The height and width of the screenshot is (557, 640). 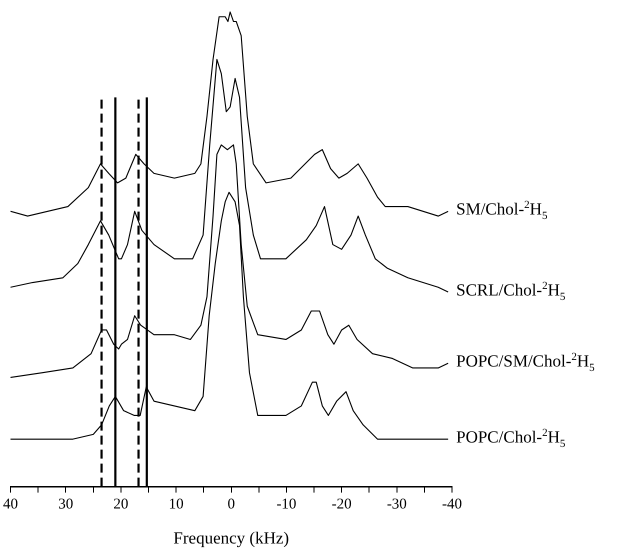 What do you see at coordinates (511, 438) in the screenshot?
I see `series-label: POPC/Chol-$^{2}$H$_{5}$` at bounding box center [511, 438].